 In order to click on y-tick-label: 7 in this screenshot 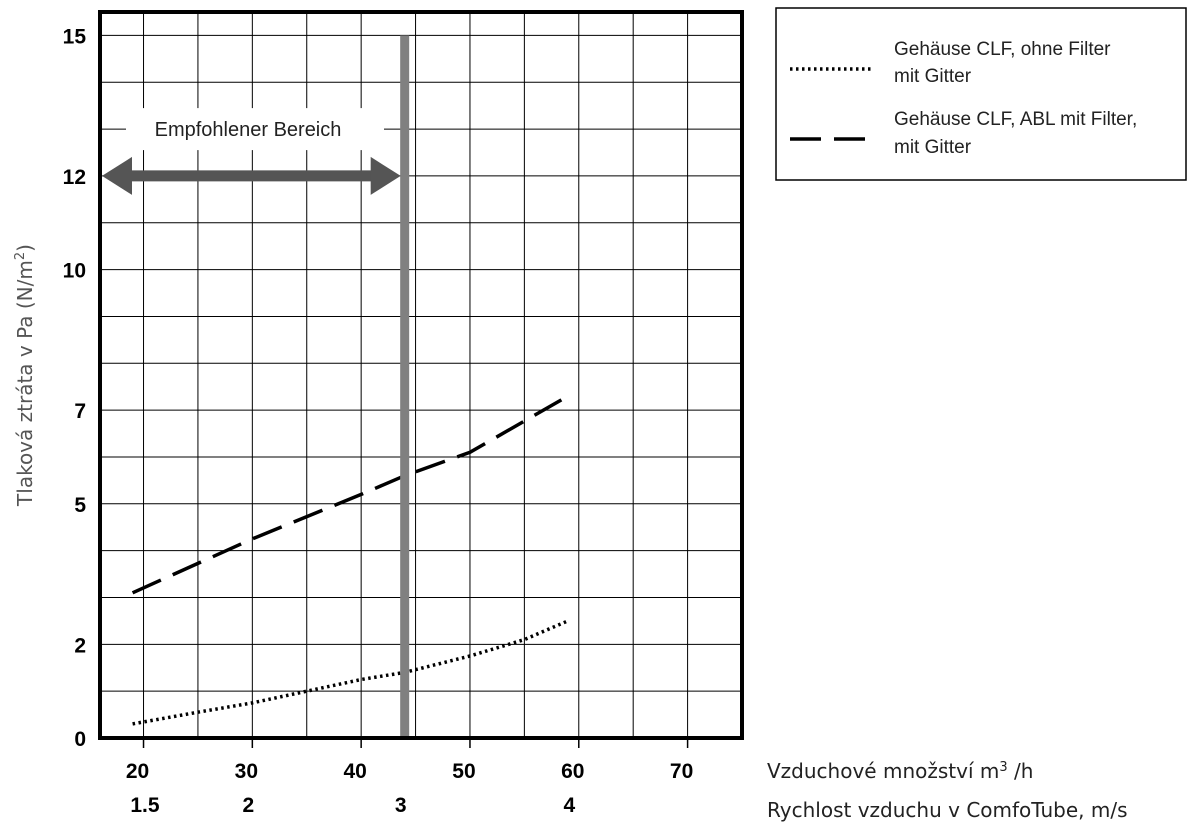, I will do `click(80, 411)`.